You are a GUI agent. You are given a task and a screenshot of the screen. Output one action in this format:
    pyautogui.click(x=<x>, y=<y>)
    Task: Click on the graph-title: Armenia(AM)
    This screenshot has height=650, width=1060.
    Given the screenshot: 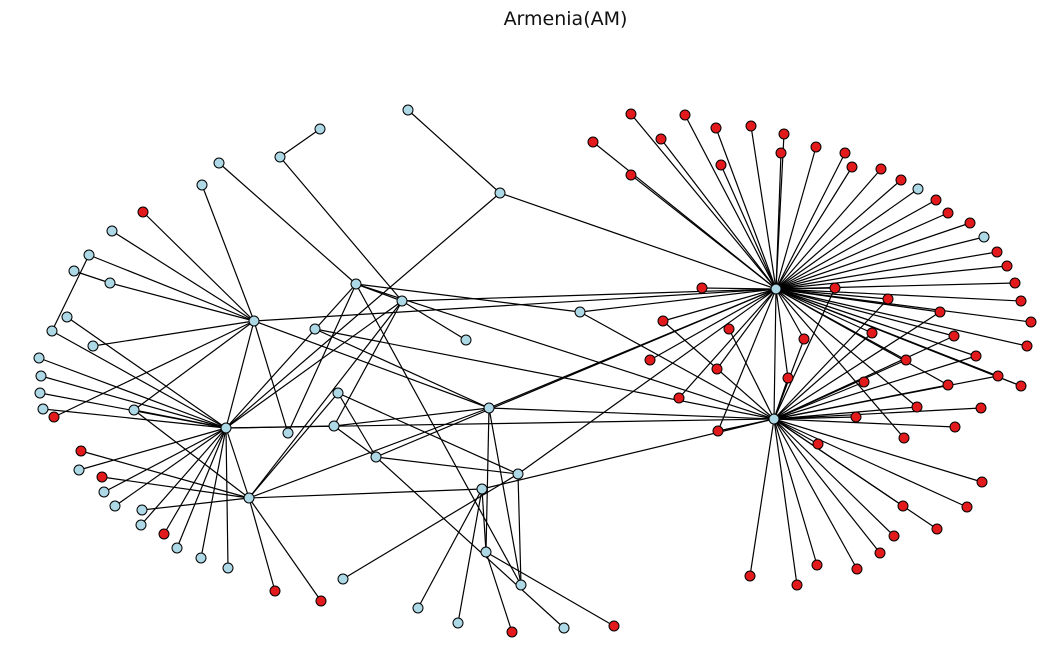 What is the action you would take?
    pyautogui.click(x=565, y=19)
    